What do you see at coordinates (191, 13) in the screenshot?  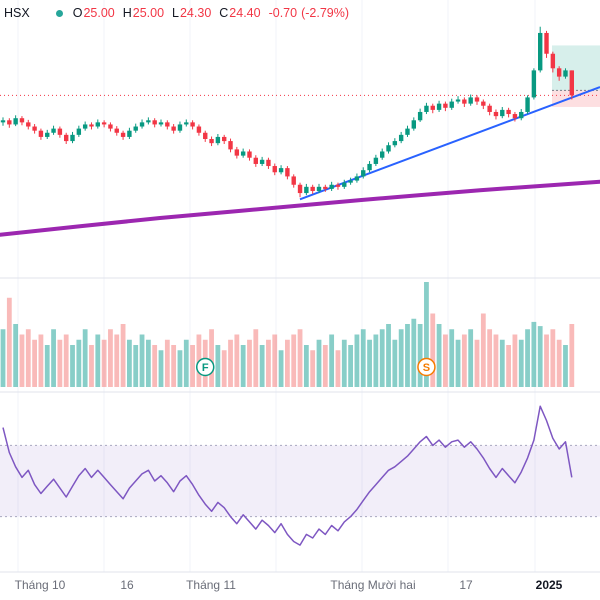 I see `low-pair: L24.30` at bounding box center [191, 13].